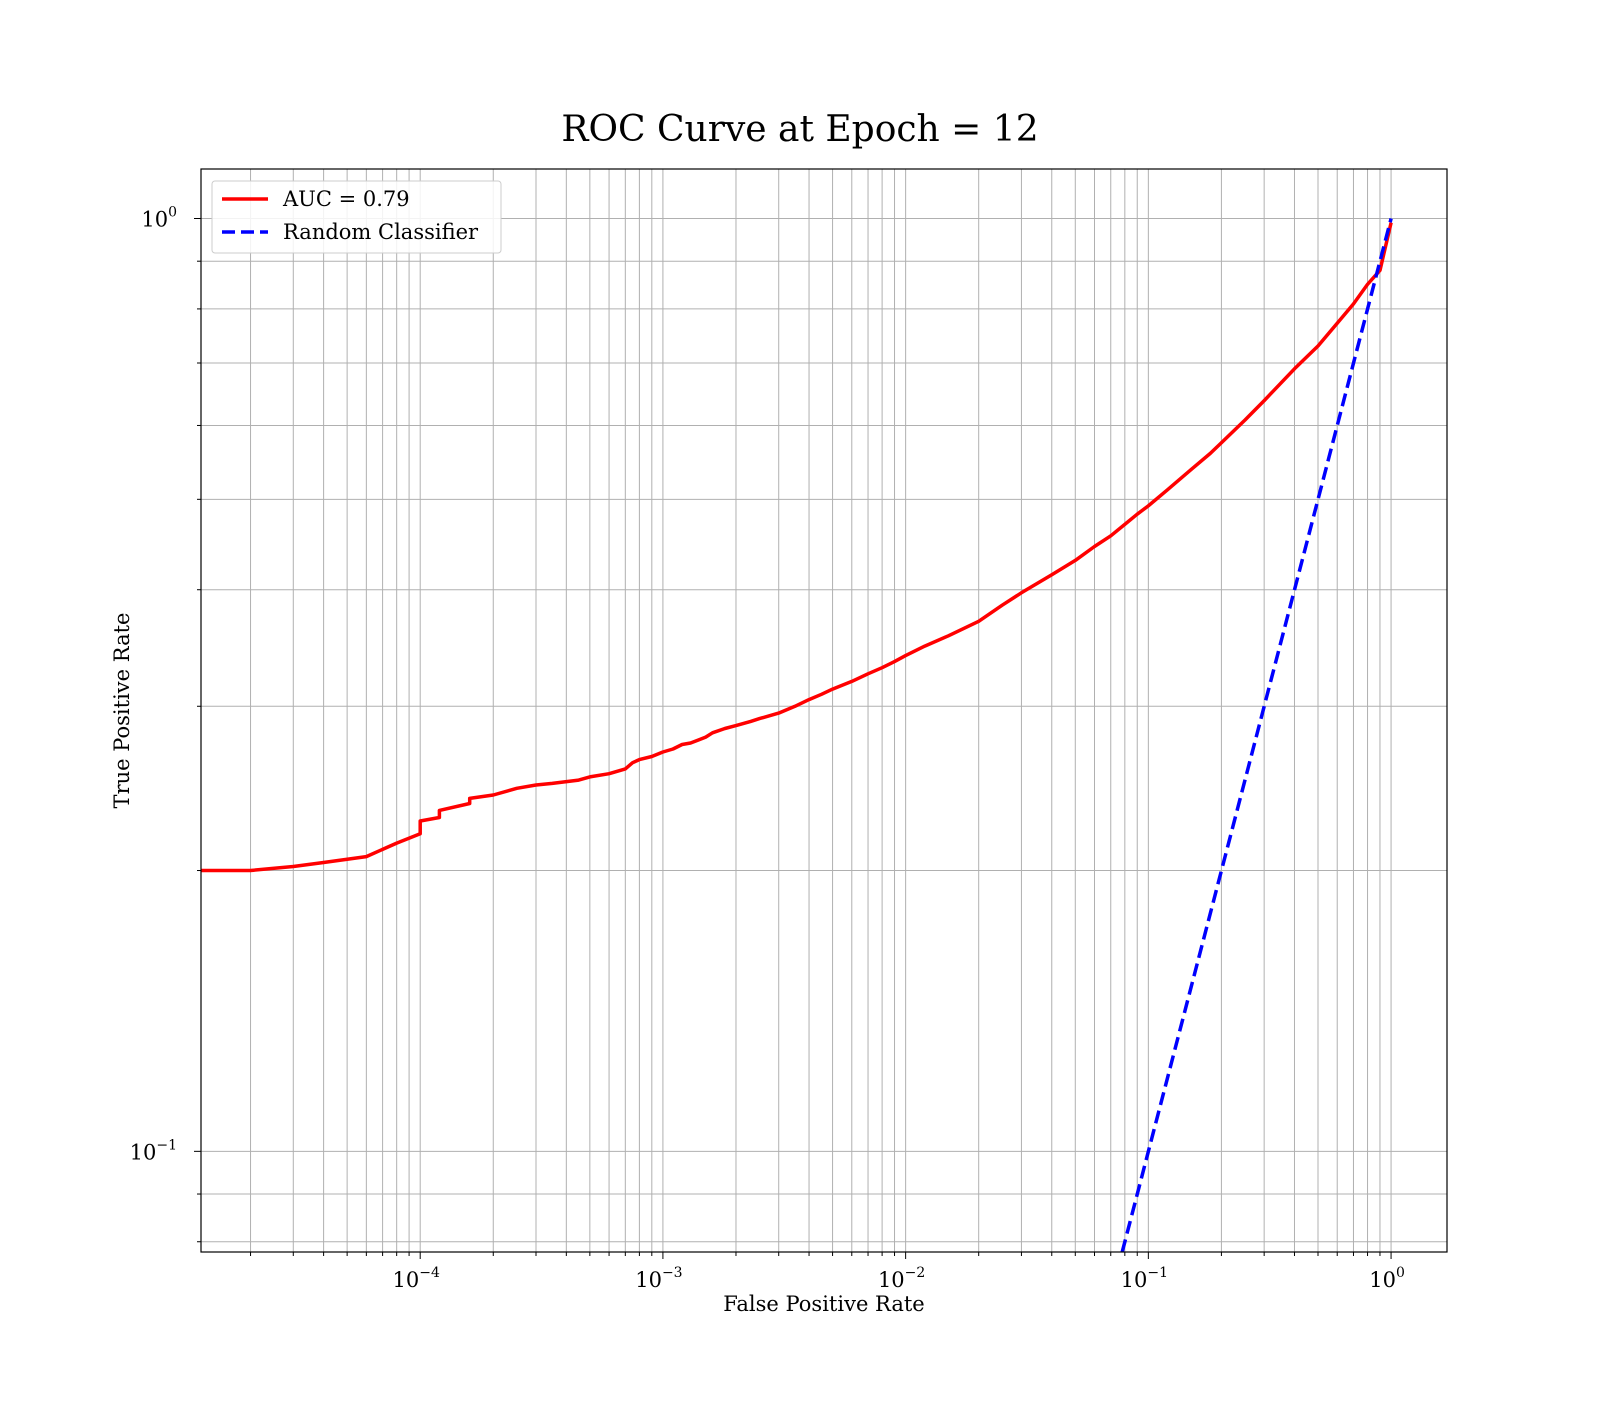  What do you see at coordinates (658, 1278) in the screenshot?
I see `x-tick-label: 10⁻³` at bounding box center [658, 1278].